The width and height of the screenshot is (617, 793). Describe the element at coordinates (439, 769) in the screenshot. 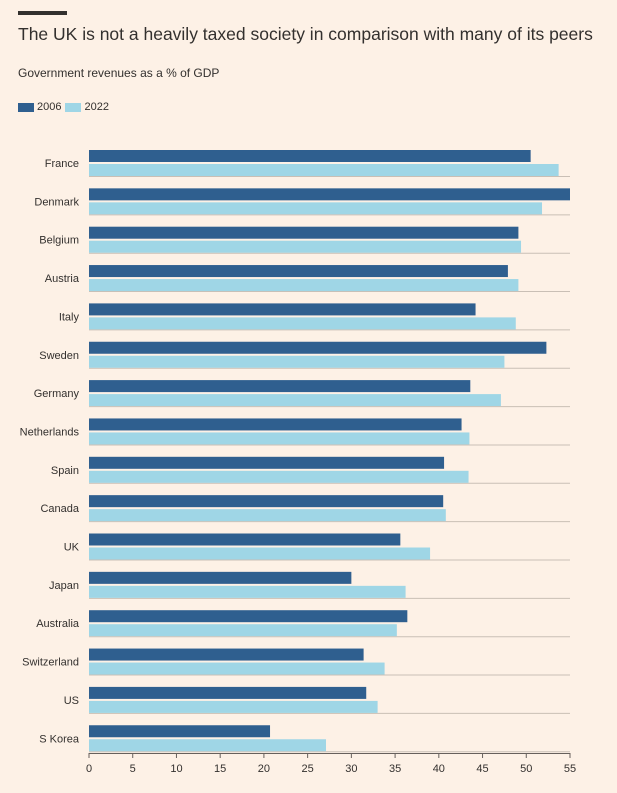

I see `x-tick-label: 40` at that location.